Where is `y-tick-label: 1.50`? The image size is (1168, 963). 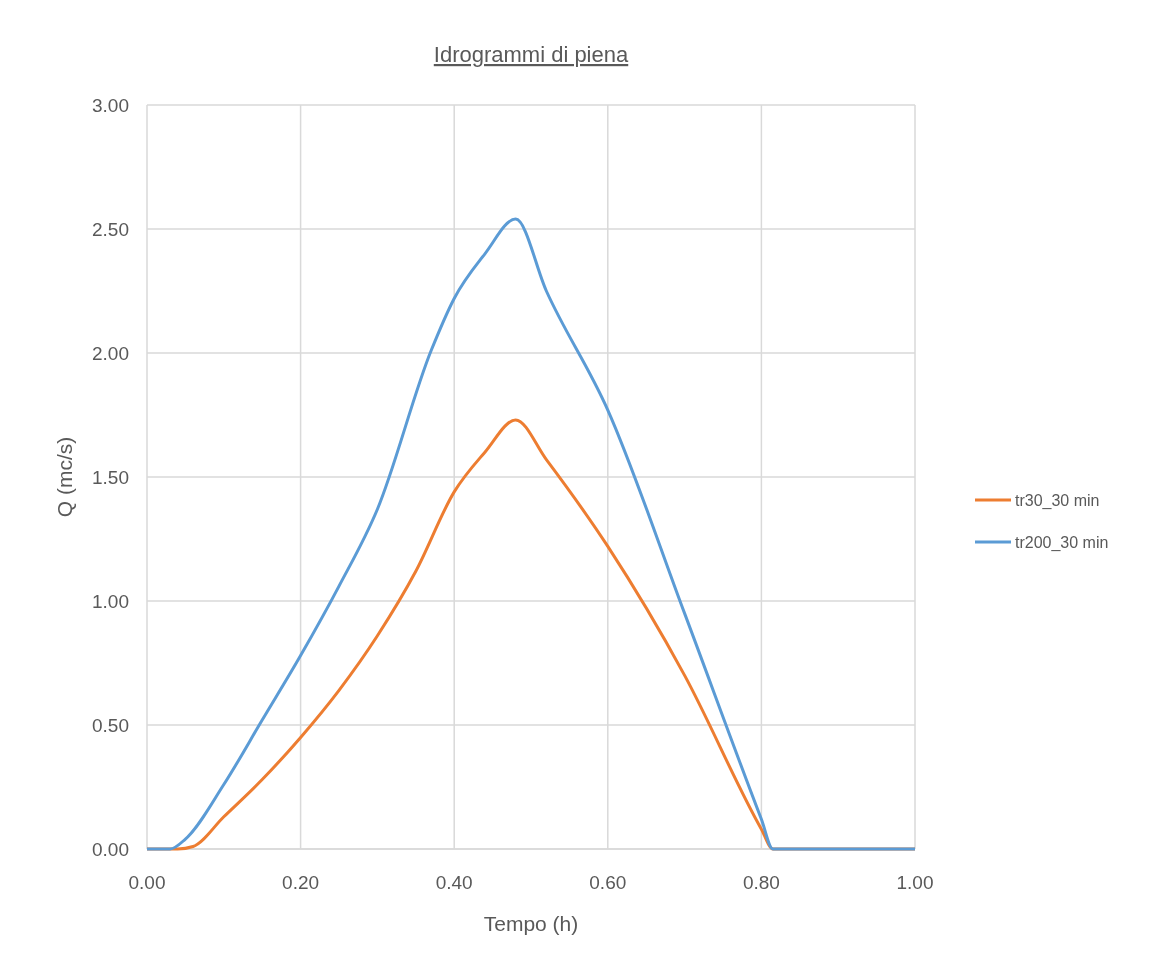
y-tick-label: 1.50 is located at coordinates (110, 477).